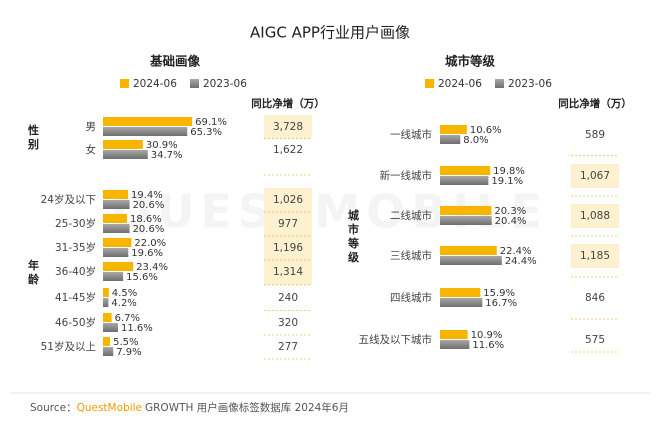 The height and width of the screenshot is (425, 660). What do you see at coordinates (124, 293) in the screenshot?
I see `value-label: 4.5%` at bounding box center [124, 293].